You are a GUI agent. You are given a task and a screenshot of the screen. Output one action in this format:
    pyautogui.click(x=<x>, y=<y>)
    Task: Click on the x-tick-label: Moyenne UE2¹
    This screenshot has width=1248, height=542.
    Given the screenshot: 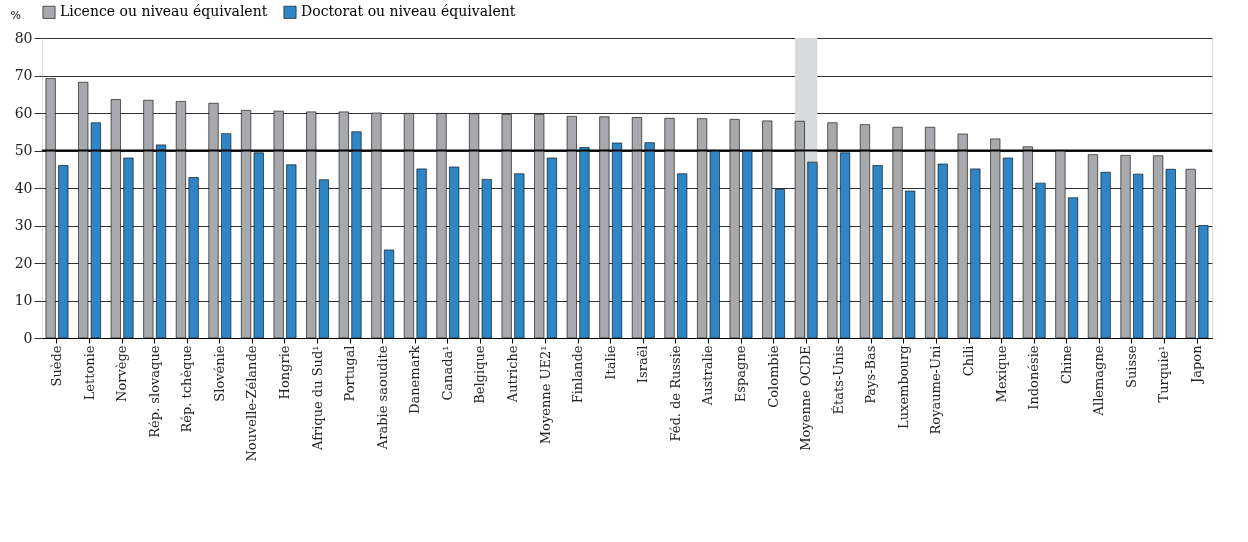 What is the action you would take?
    pyautogui.click(x=545, y=395)
    